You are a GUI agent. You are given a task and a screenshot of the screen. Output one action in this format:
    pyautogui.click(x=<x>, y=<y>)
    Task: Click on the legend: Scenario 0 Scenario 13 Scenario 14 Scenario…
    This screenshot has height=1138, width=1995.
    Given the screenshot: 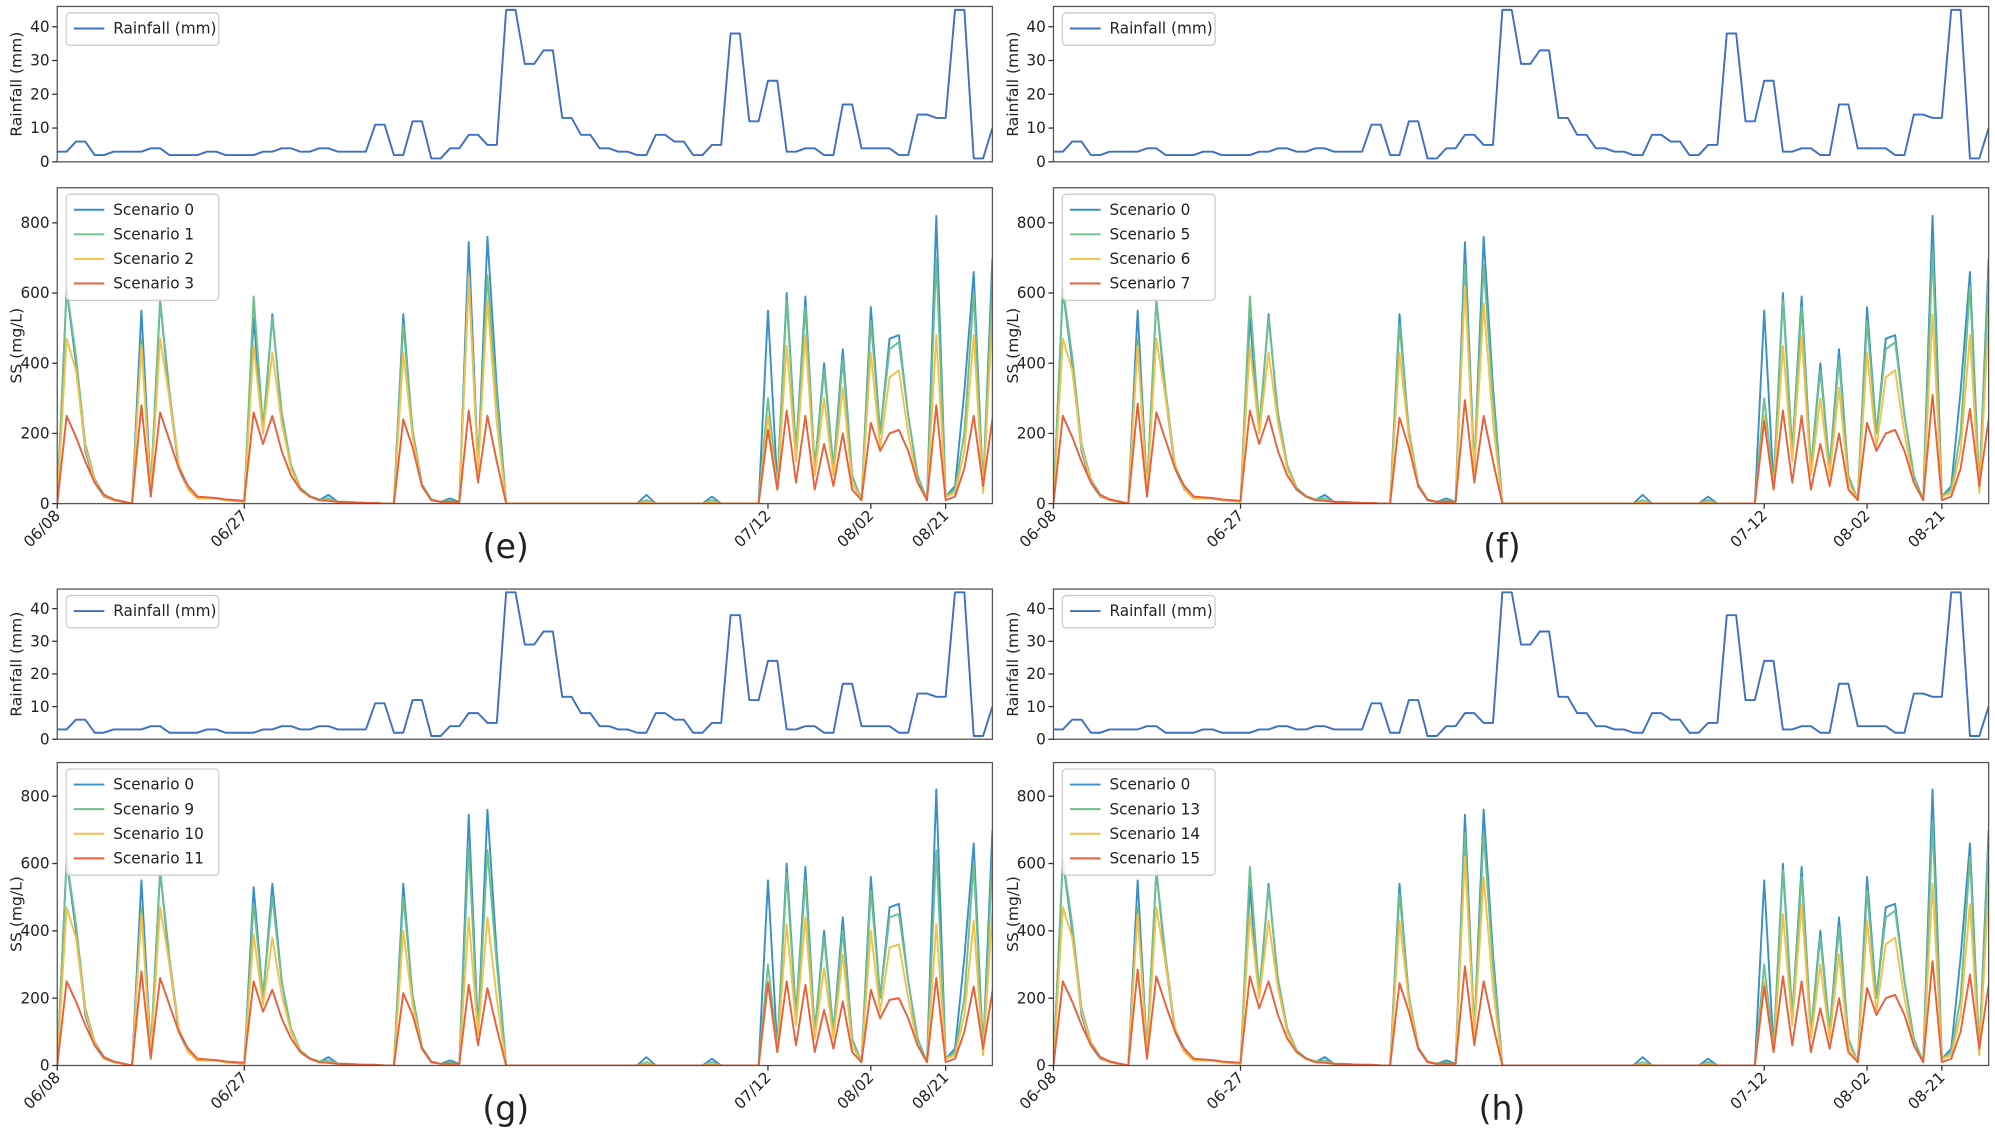 What is the action you would take?
    pyautogui.click(x=1138, y=822)
    